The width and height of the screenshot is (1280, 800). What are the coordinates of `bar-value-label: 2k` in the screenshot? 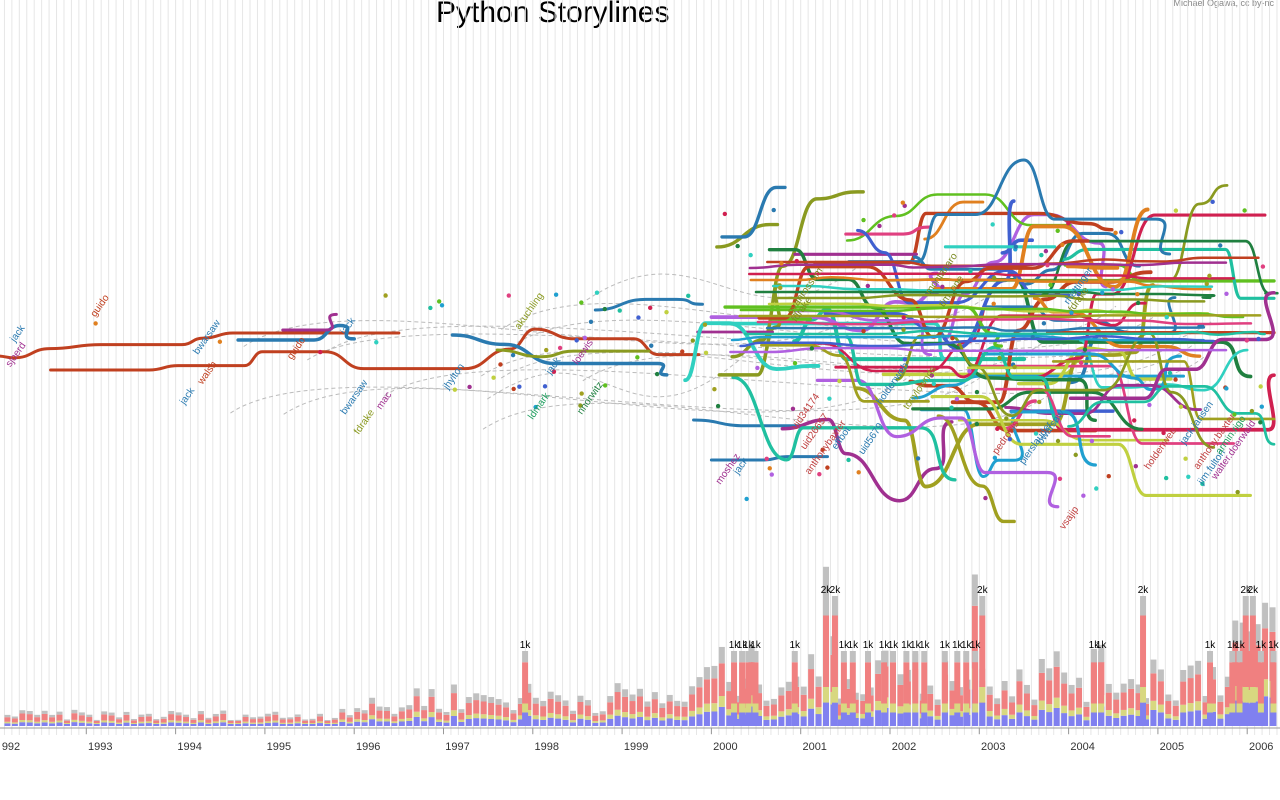 It's located at (827, 590).